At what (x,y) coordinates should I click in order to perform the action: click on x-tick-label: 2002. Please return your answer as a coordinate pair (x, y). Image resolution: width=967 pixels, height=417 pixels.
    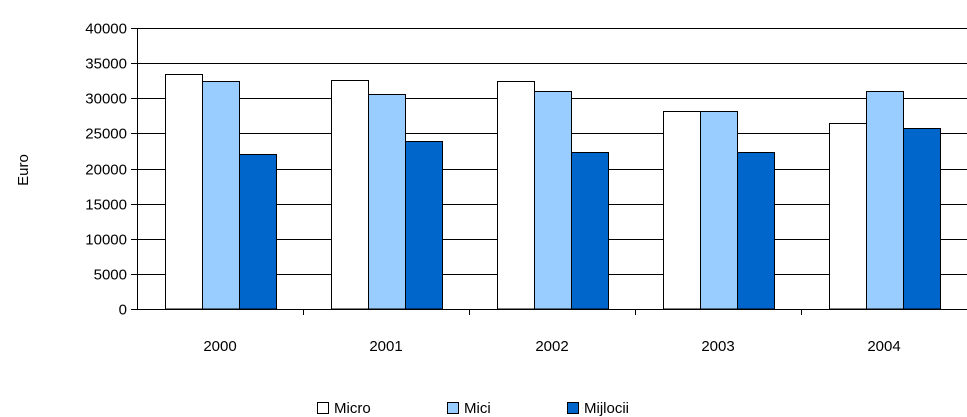
    Looking at the image, I should click on (551, 346).